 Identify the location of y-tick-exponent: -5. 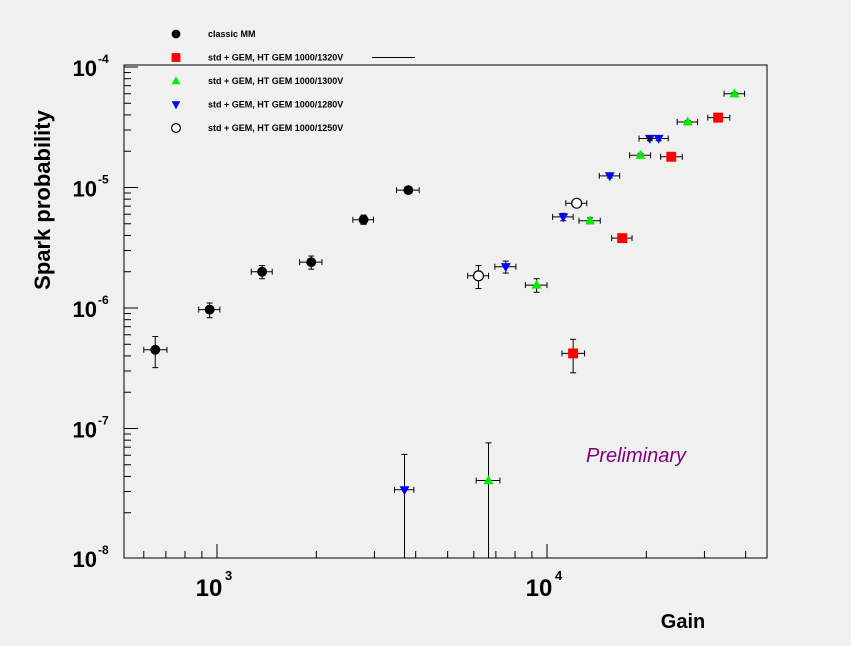
(103, 180).